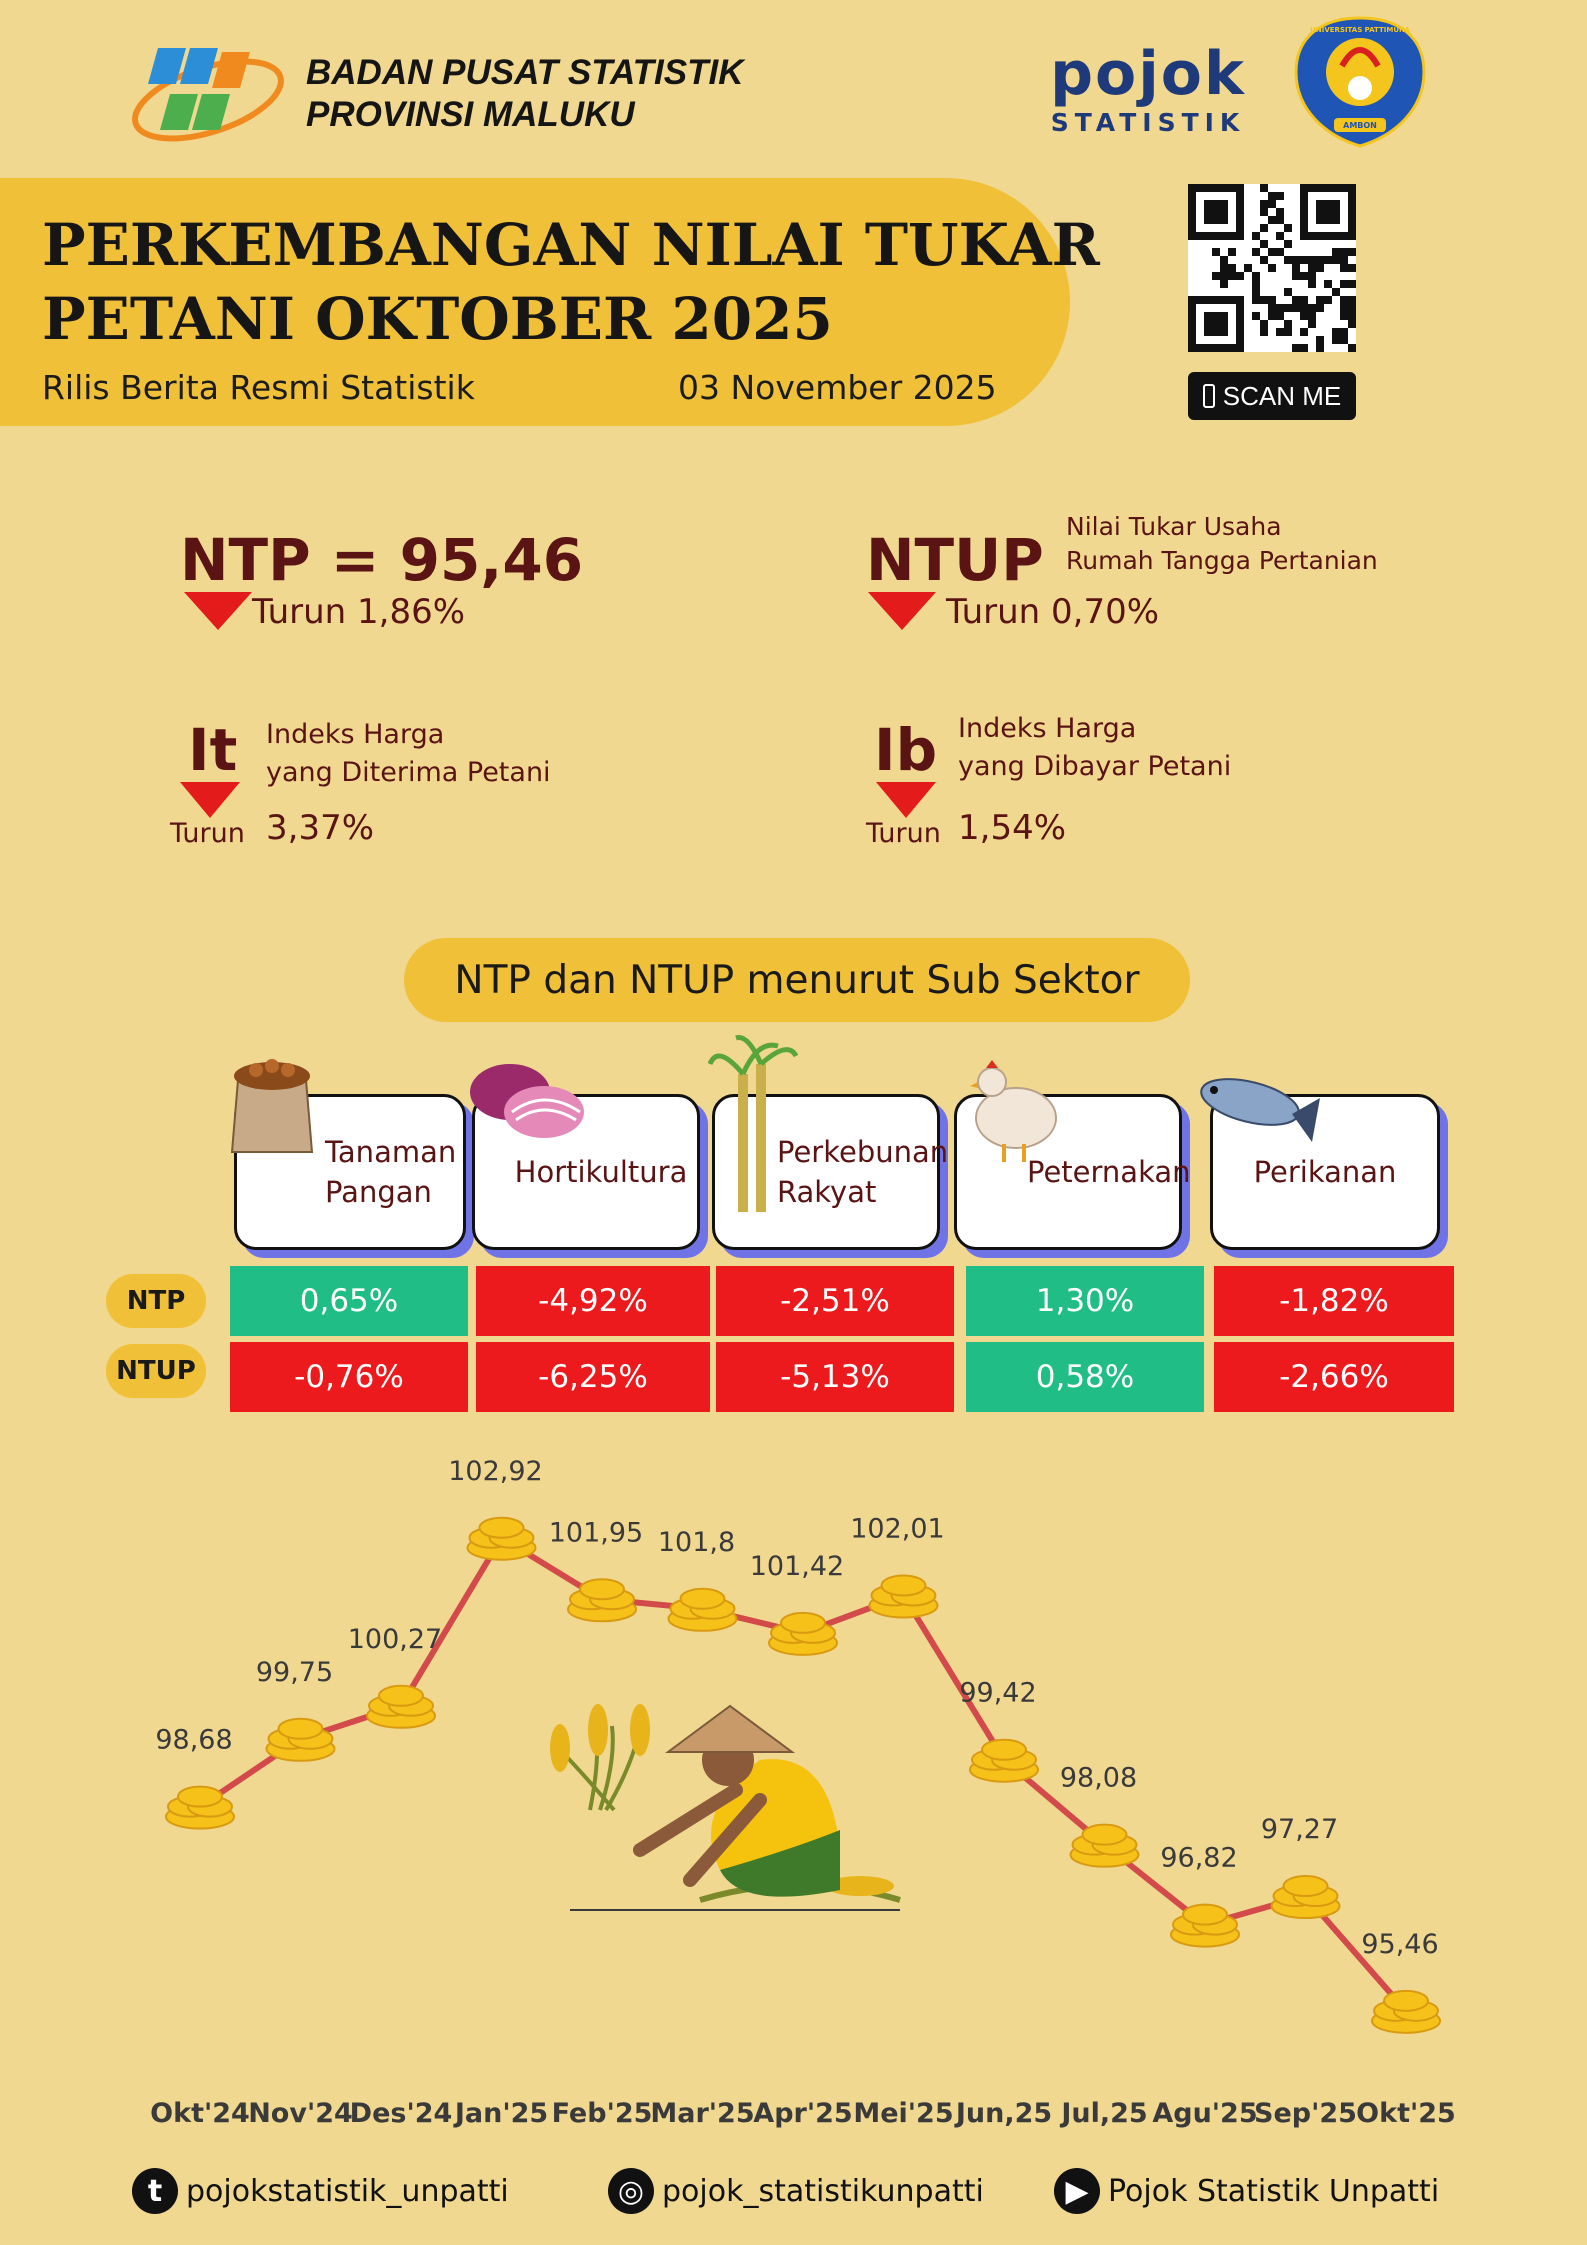 This screenshot has width=1587, height=2245. I want to click on footer-tiktok: t pojokstatistik_unpatti, so click(320, 2191).